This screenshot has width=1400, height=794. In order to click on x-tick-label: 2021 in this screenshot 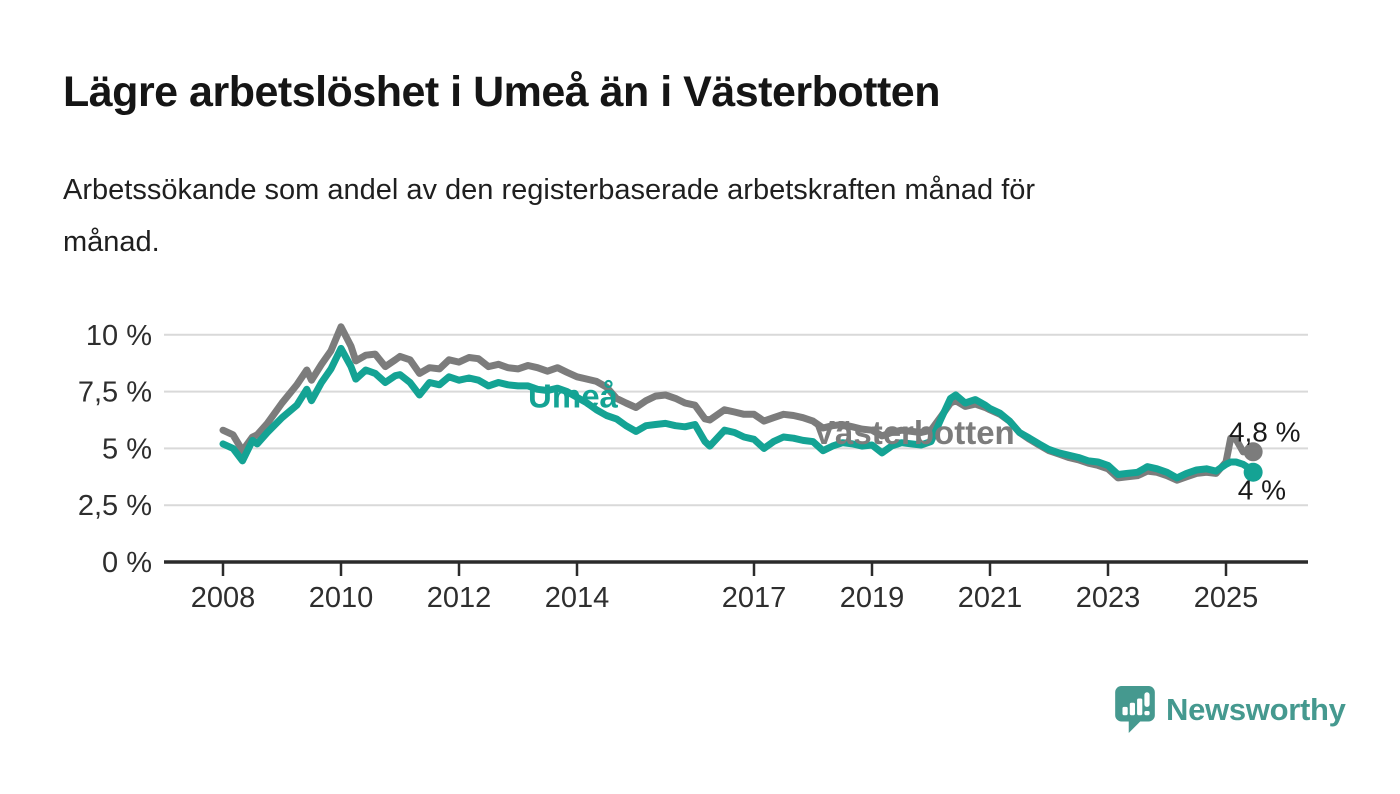, I will do `click(990, 598)`.